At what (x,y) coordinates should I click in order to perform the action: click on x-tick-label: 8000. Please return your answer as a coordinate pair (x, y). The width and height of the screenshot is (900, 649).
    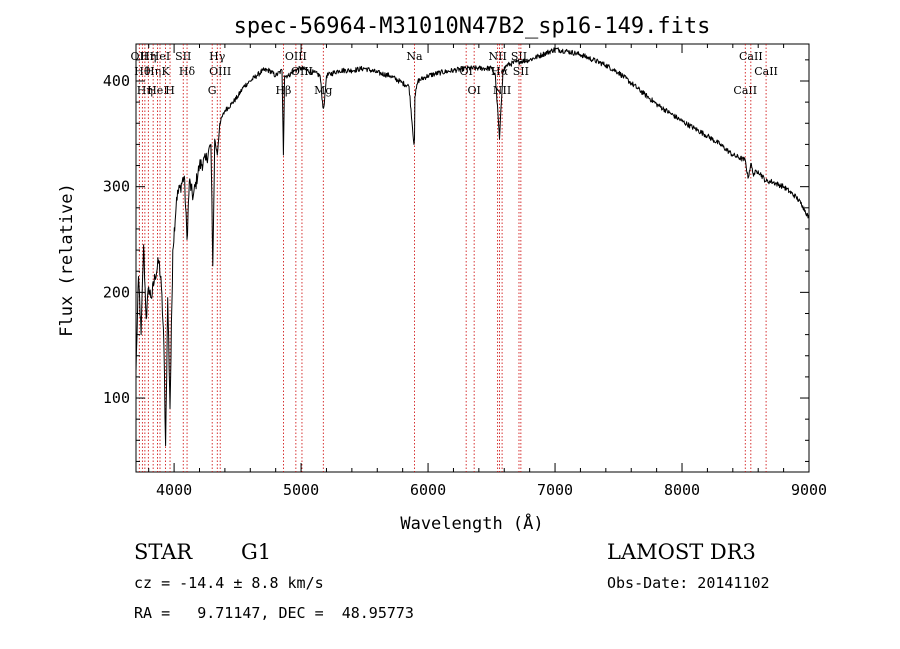
    Looking at the image, I should click on (682, 490).